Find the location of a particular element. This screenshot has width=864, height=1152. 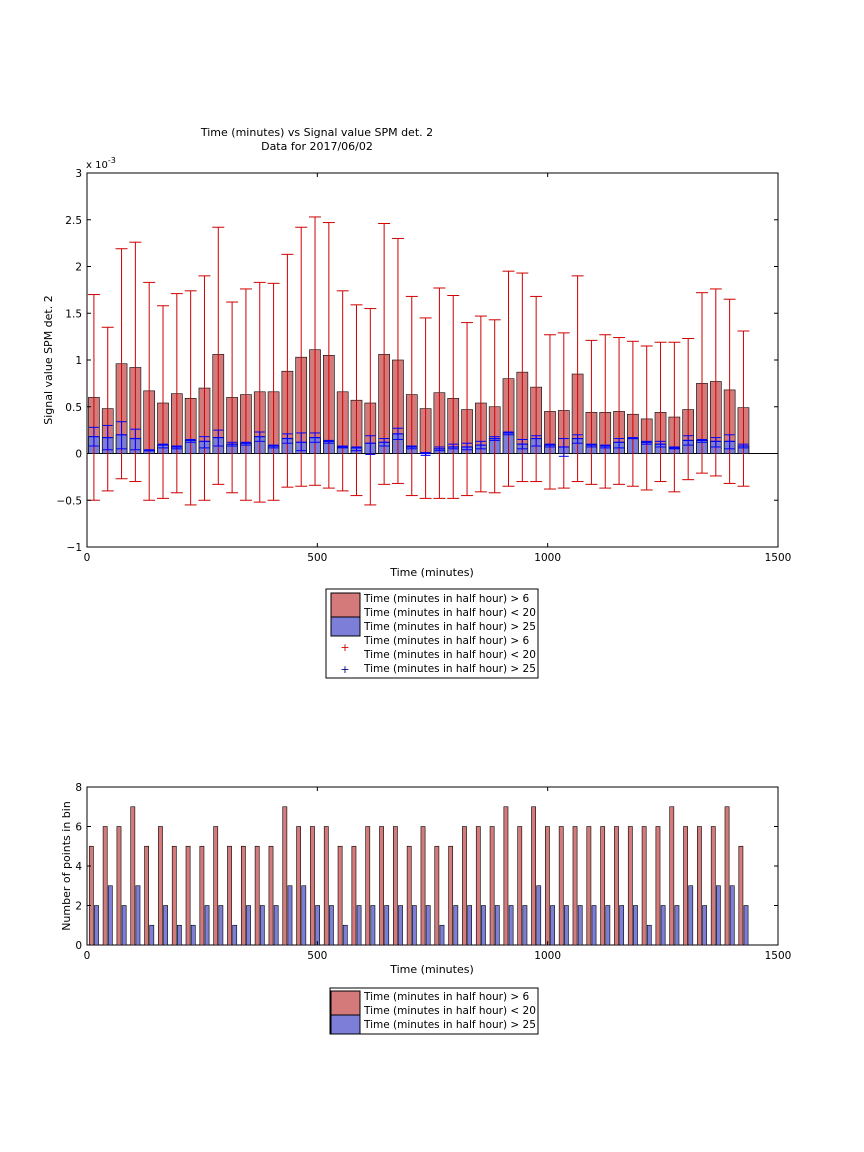

x-tick-label: 1500 is located at coordinates (778, 956).